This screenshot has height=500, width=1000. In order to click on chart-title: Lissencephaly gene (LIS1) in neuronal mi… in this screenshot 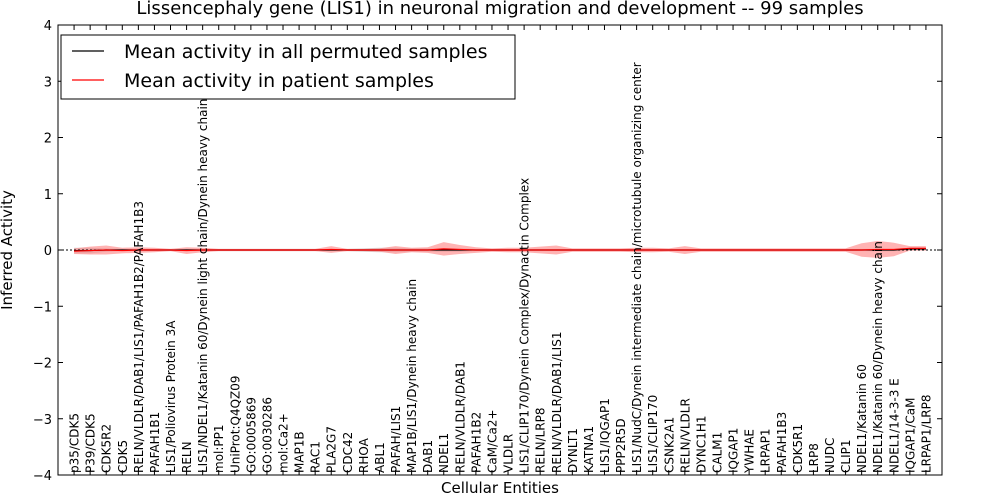, I will do `click(499, 9)`.